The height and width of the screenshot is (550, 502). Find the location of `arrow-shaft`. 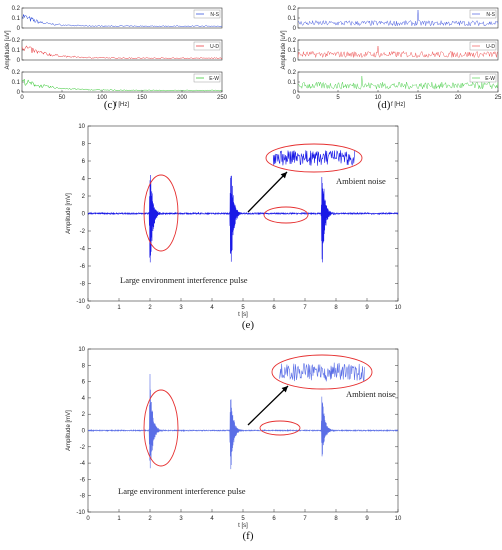

arrow-shaft is located at coordinates (267, 192).